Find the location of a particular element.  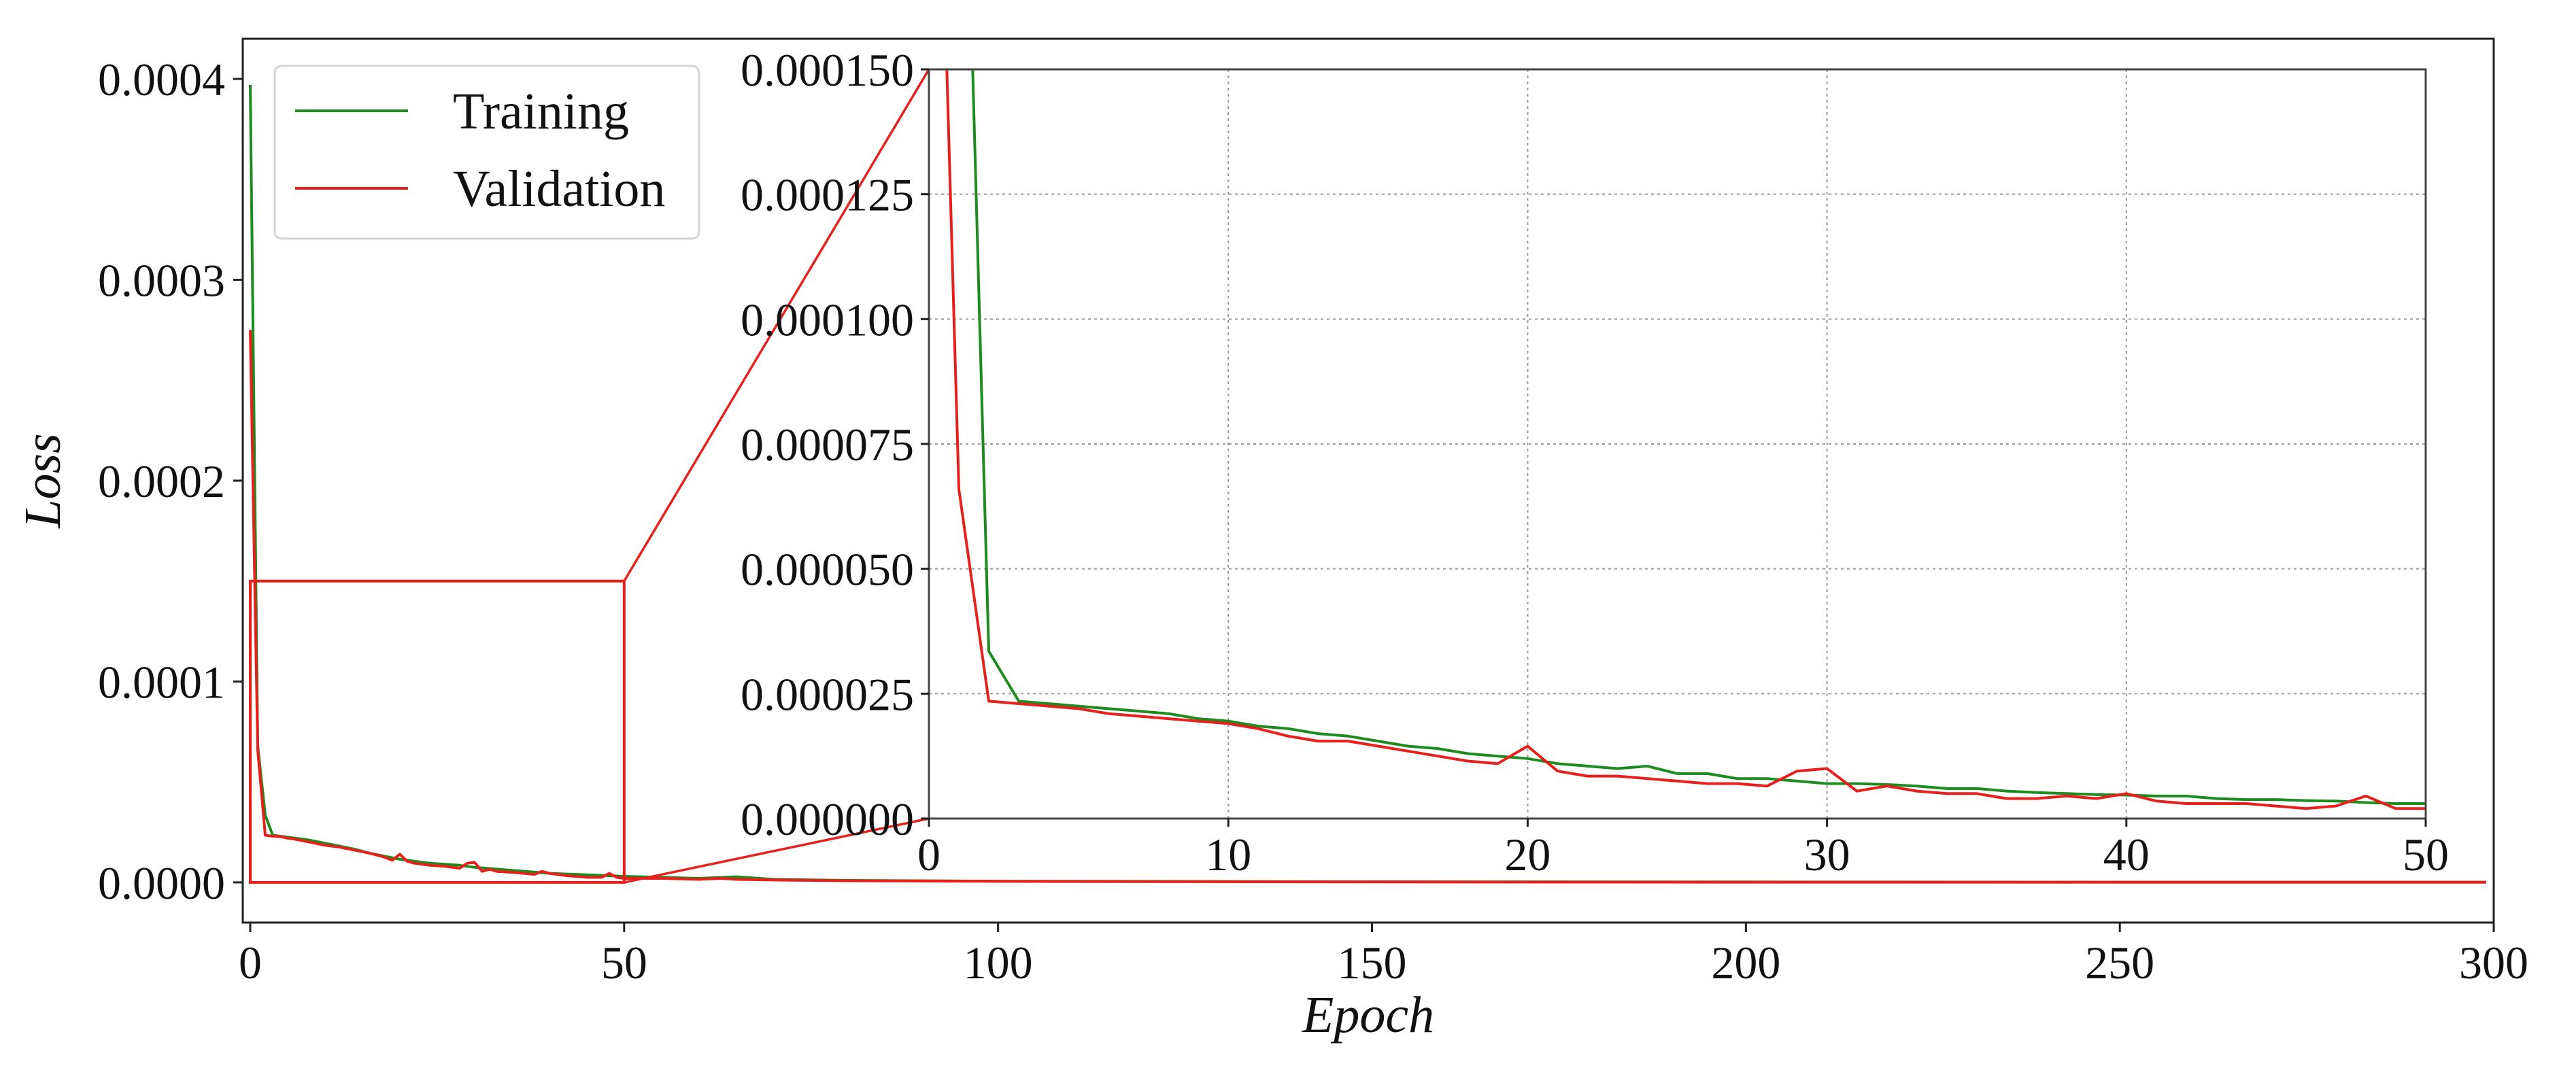

zoom-rectangle is located at coordinates (437, 731).